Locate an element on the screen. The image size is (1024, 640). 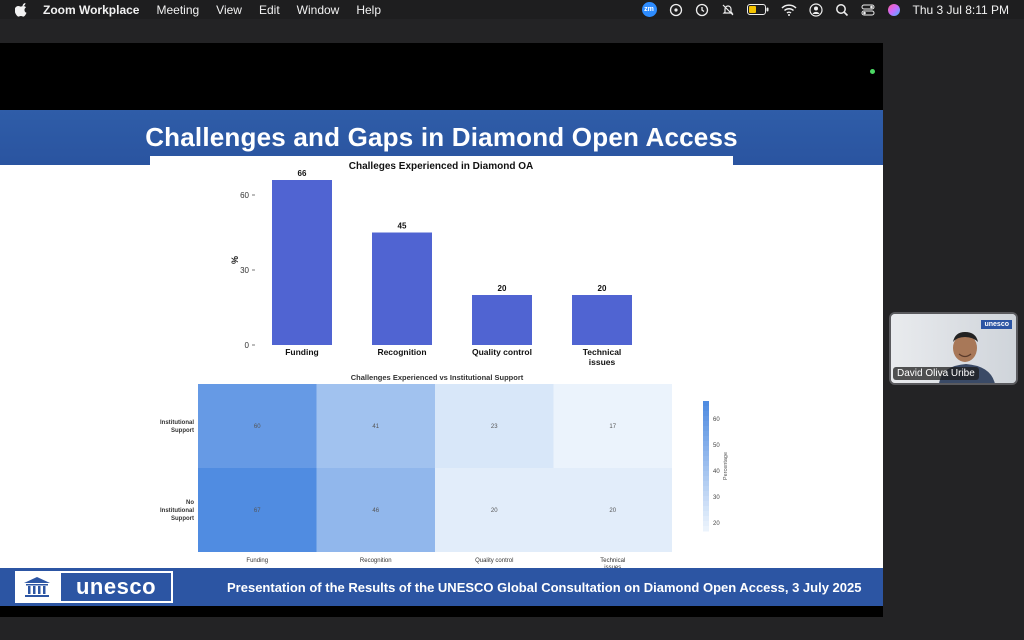
y-tick-label: 0 is located at coordinates (247, 345).